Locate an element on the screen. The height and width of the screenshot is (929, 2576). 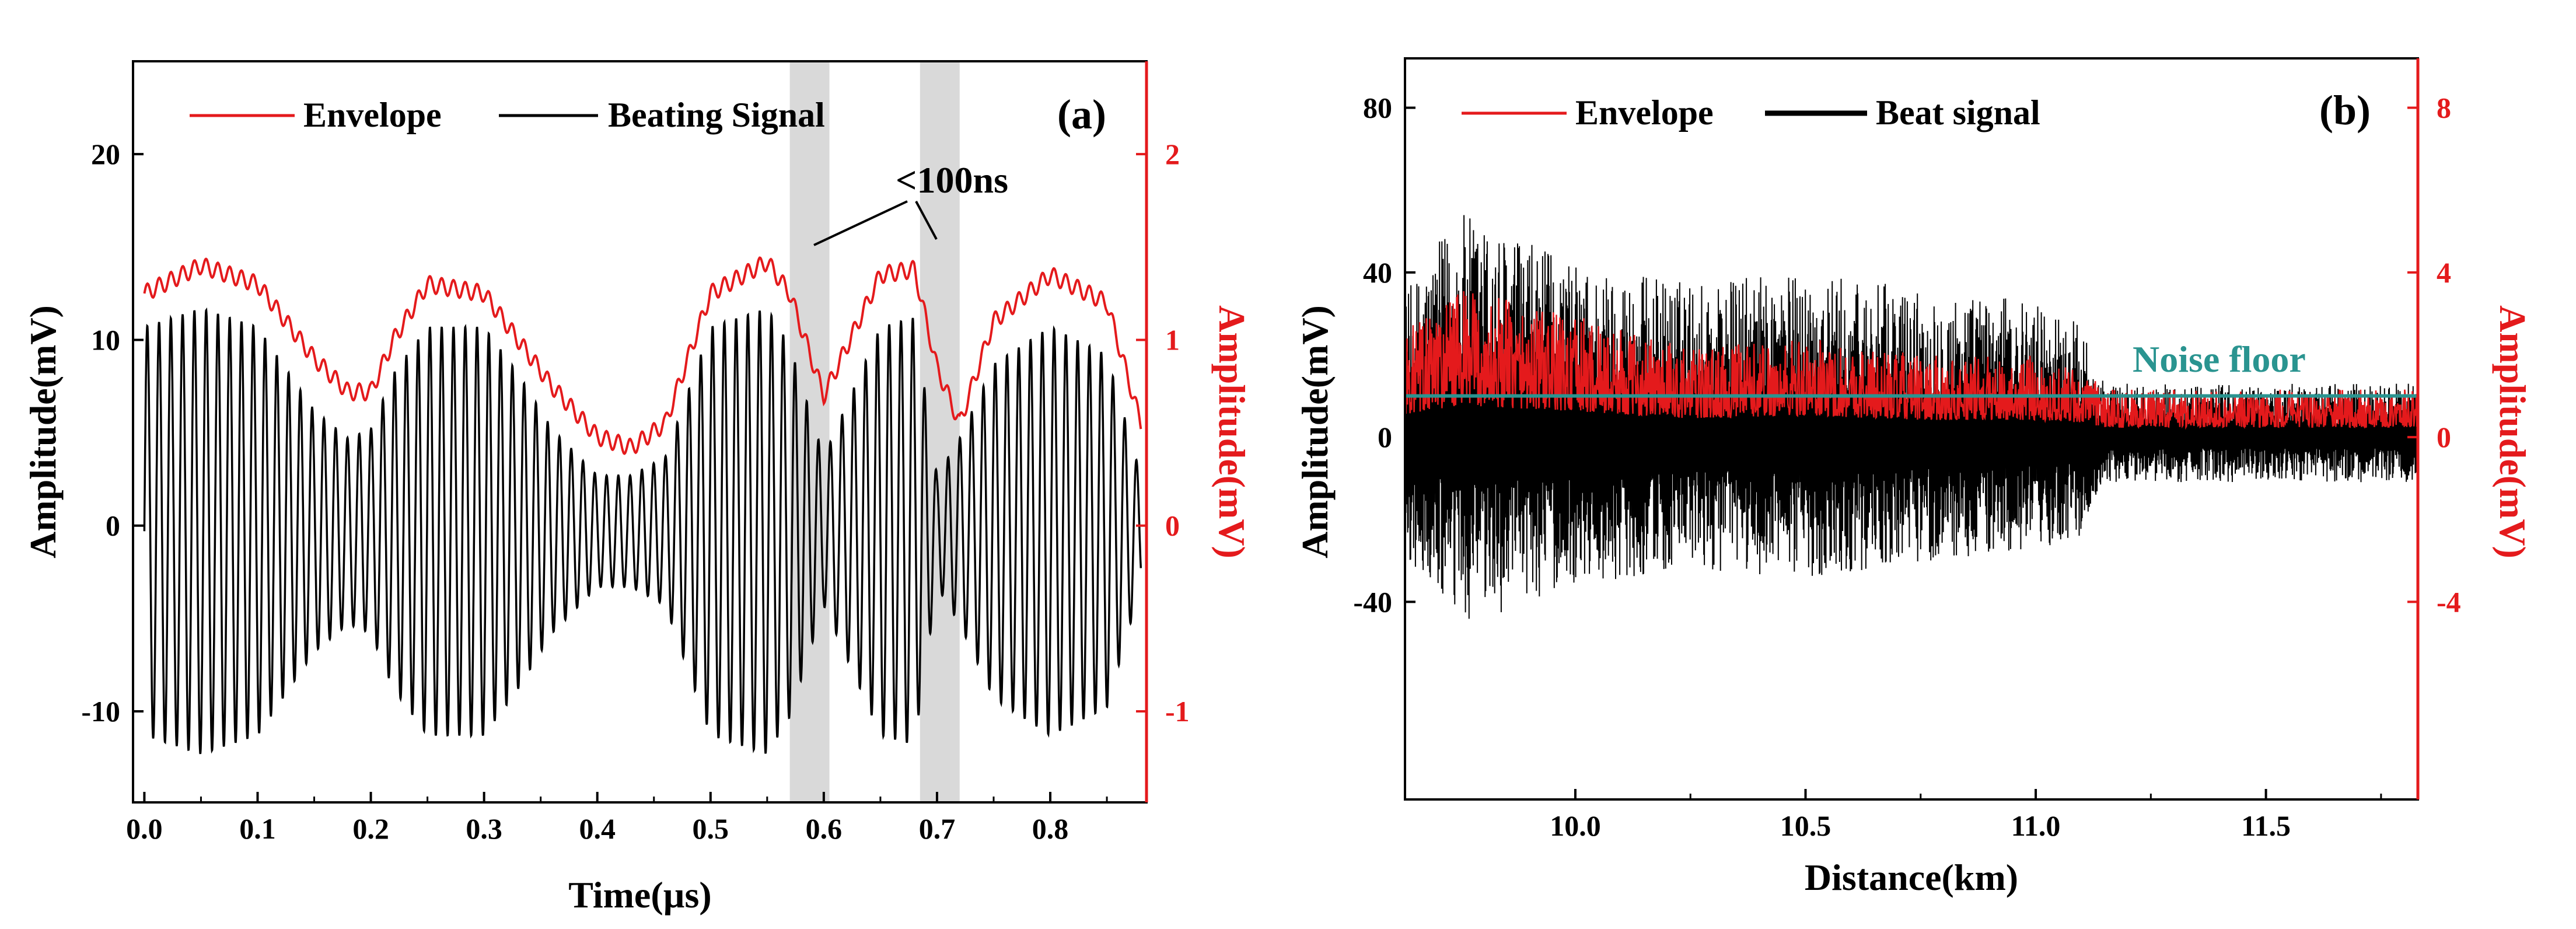
noise-floor-label: Noise floor is located at coordinates (2219, 359).